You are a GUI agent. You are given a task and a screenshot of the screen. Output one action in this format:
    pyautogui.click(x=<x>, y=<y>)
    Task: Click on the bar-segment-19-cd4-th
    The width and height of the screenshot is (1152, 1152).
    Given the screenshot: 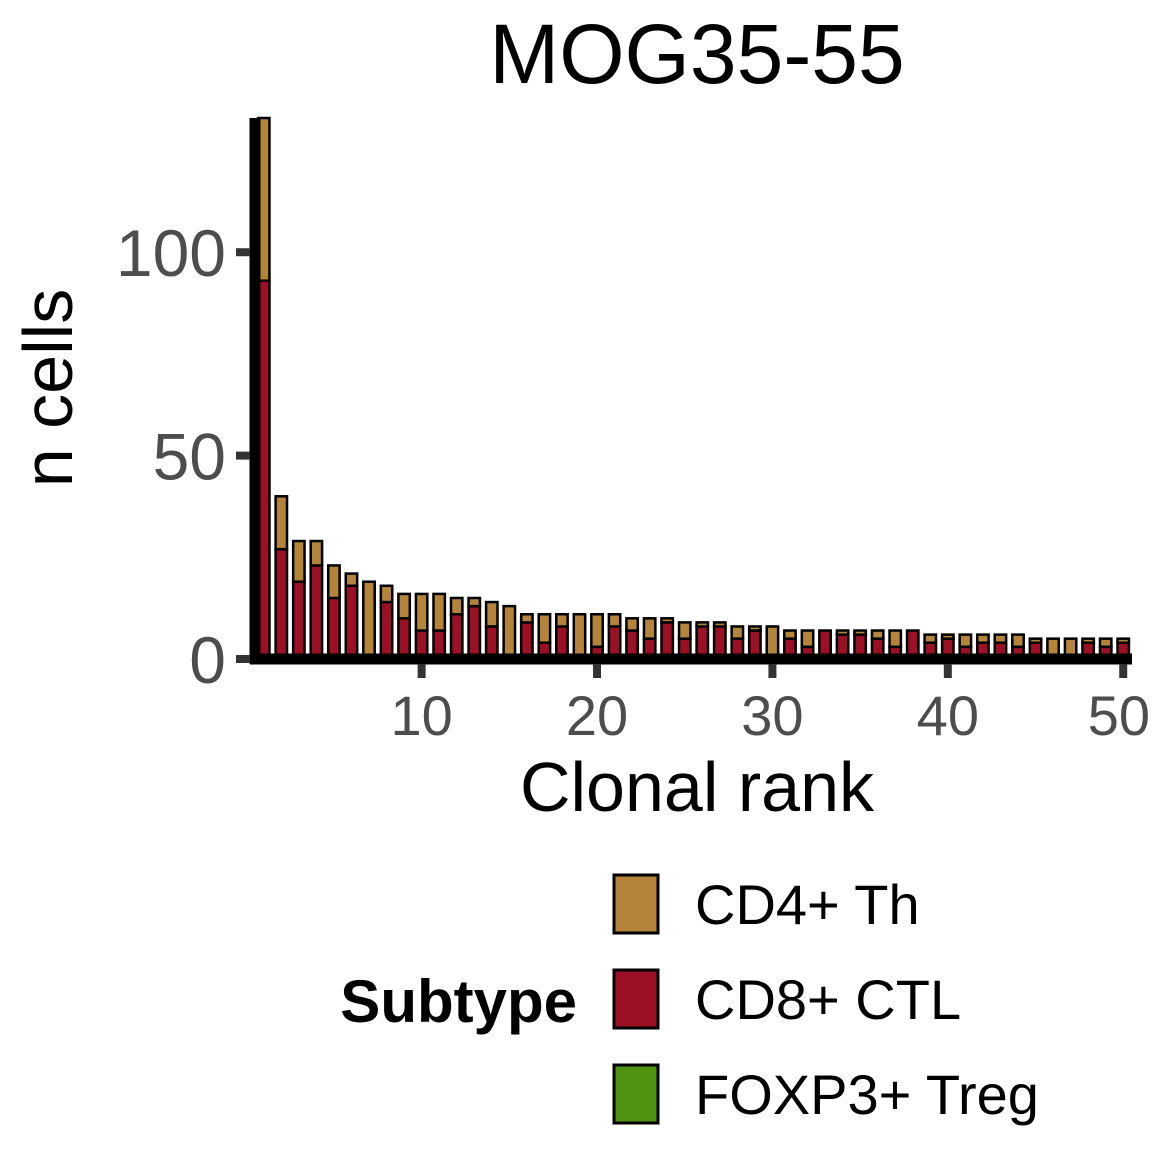 What is the action you would take?
    pyautogui.click(x=579, y=637)
    